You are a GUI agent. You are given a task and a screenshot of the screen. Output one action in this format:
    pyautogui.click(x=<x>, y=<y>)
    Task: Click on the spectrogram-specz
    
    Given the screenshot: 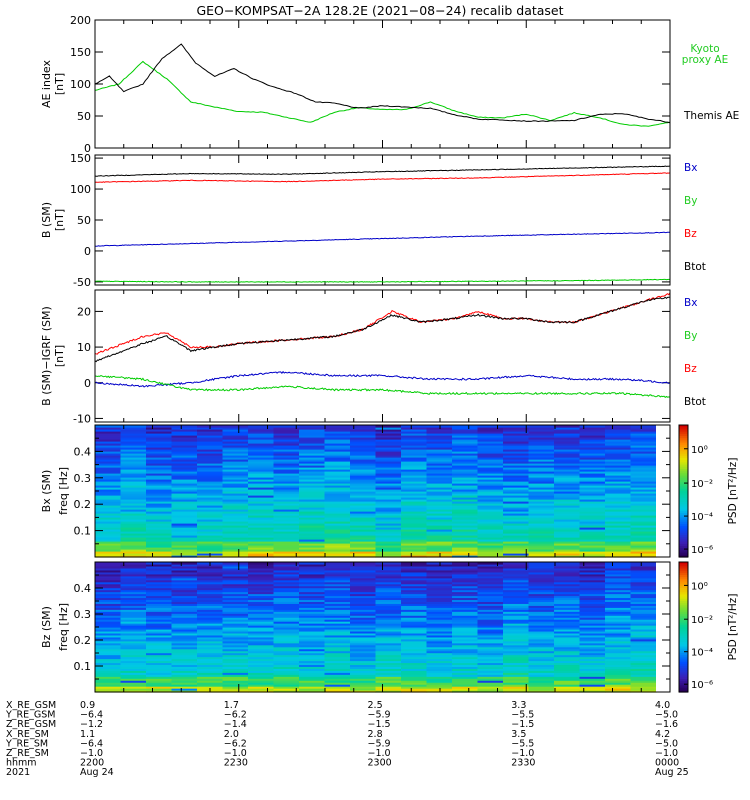 What is the action you would take?
    pyautogui.click(x=382, y=627)
    